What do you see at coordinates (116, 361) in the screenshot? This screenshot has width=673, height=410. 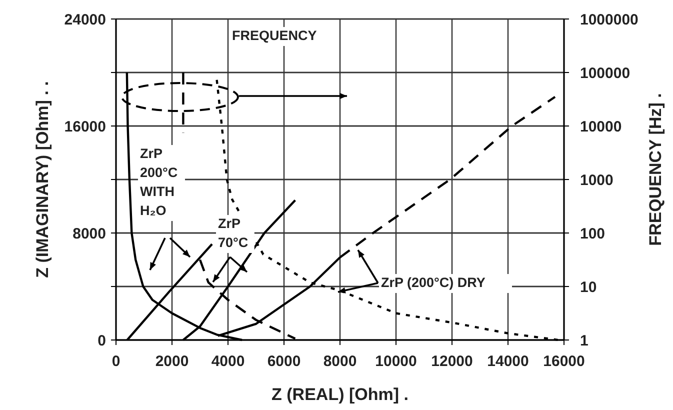 I see `x-tick-label: 0` at bounding box center [116, 361].